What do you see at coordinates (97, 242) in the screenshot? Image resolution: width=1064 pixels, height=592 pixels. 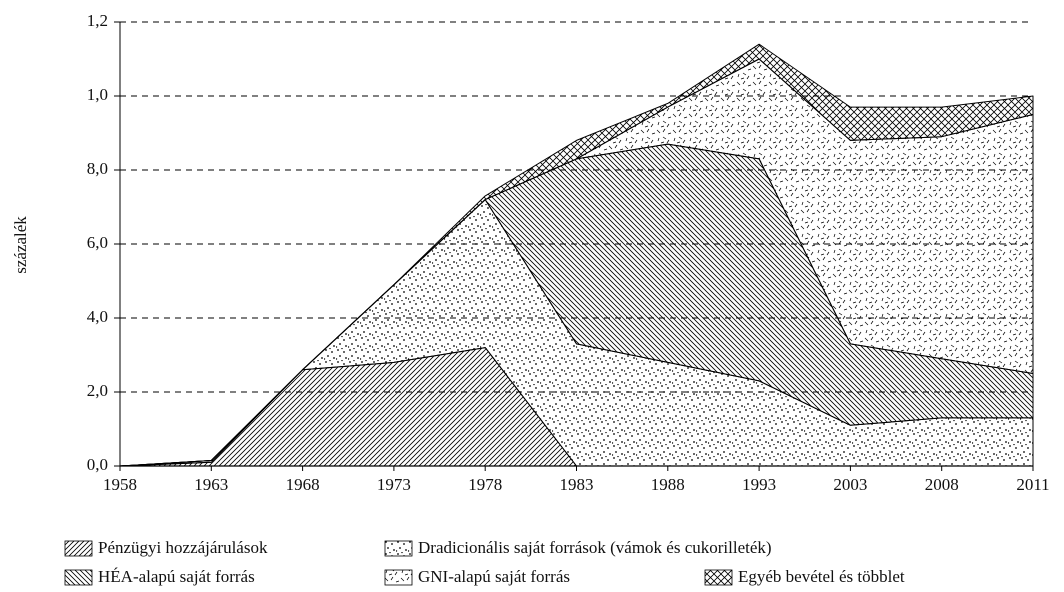 I see `y-tick-label: 6,0` at bounding box center [97, 242].